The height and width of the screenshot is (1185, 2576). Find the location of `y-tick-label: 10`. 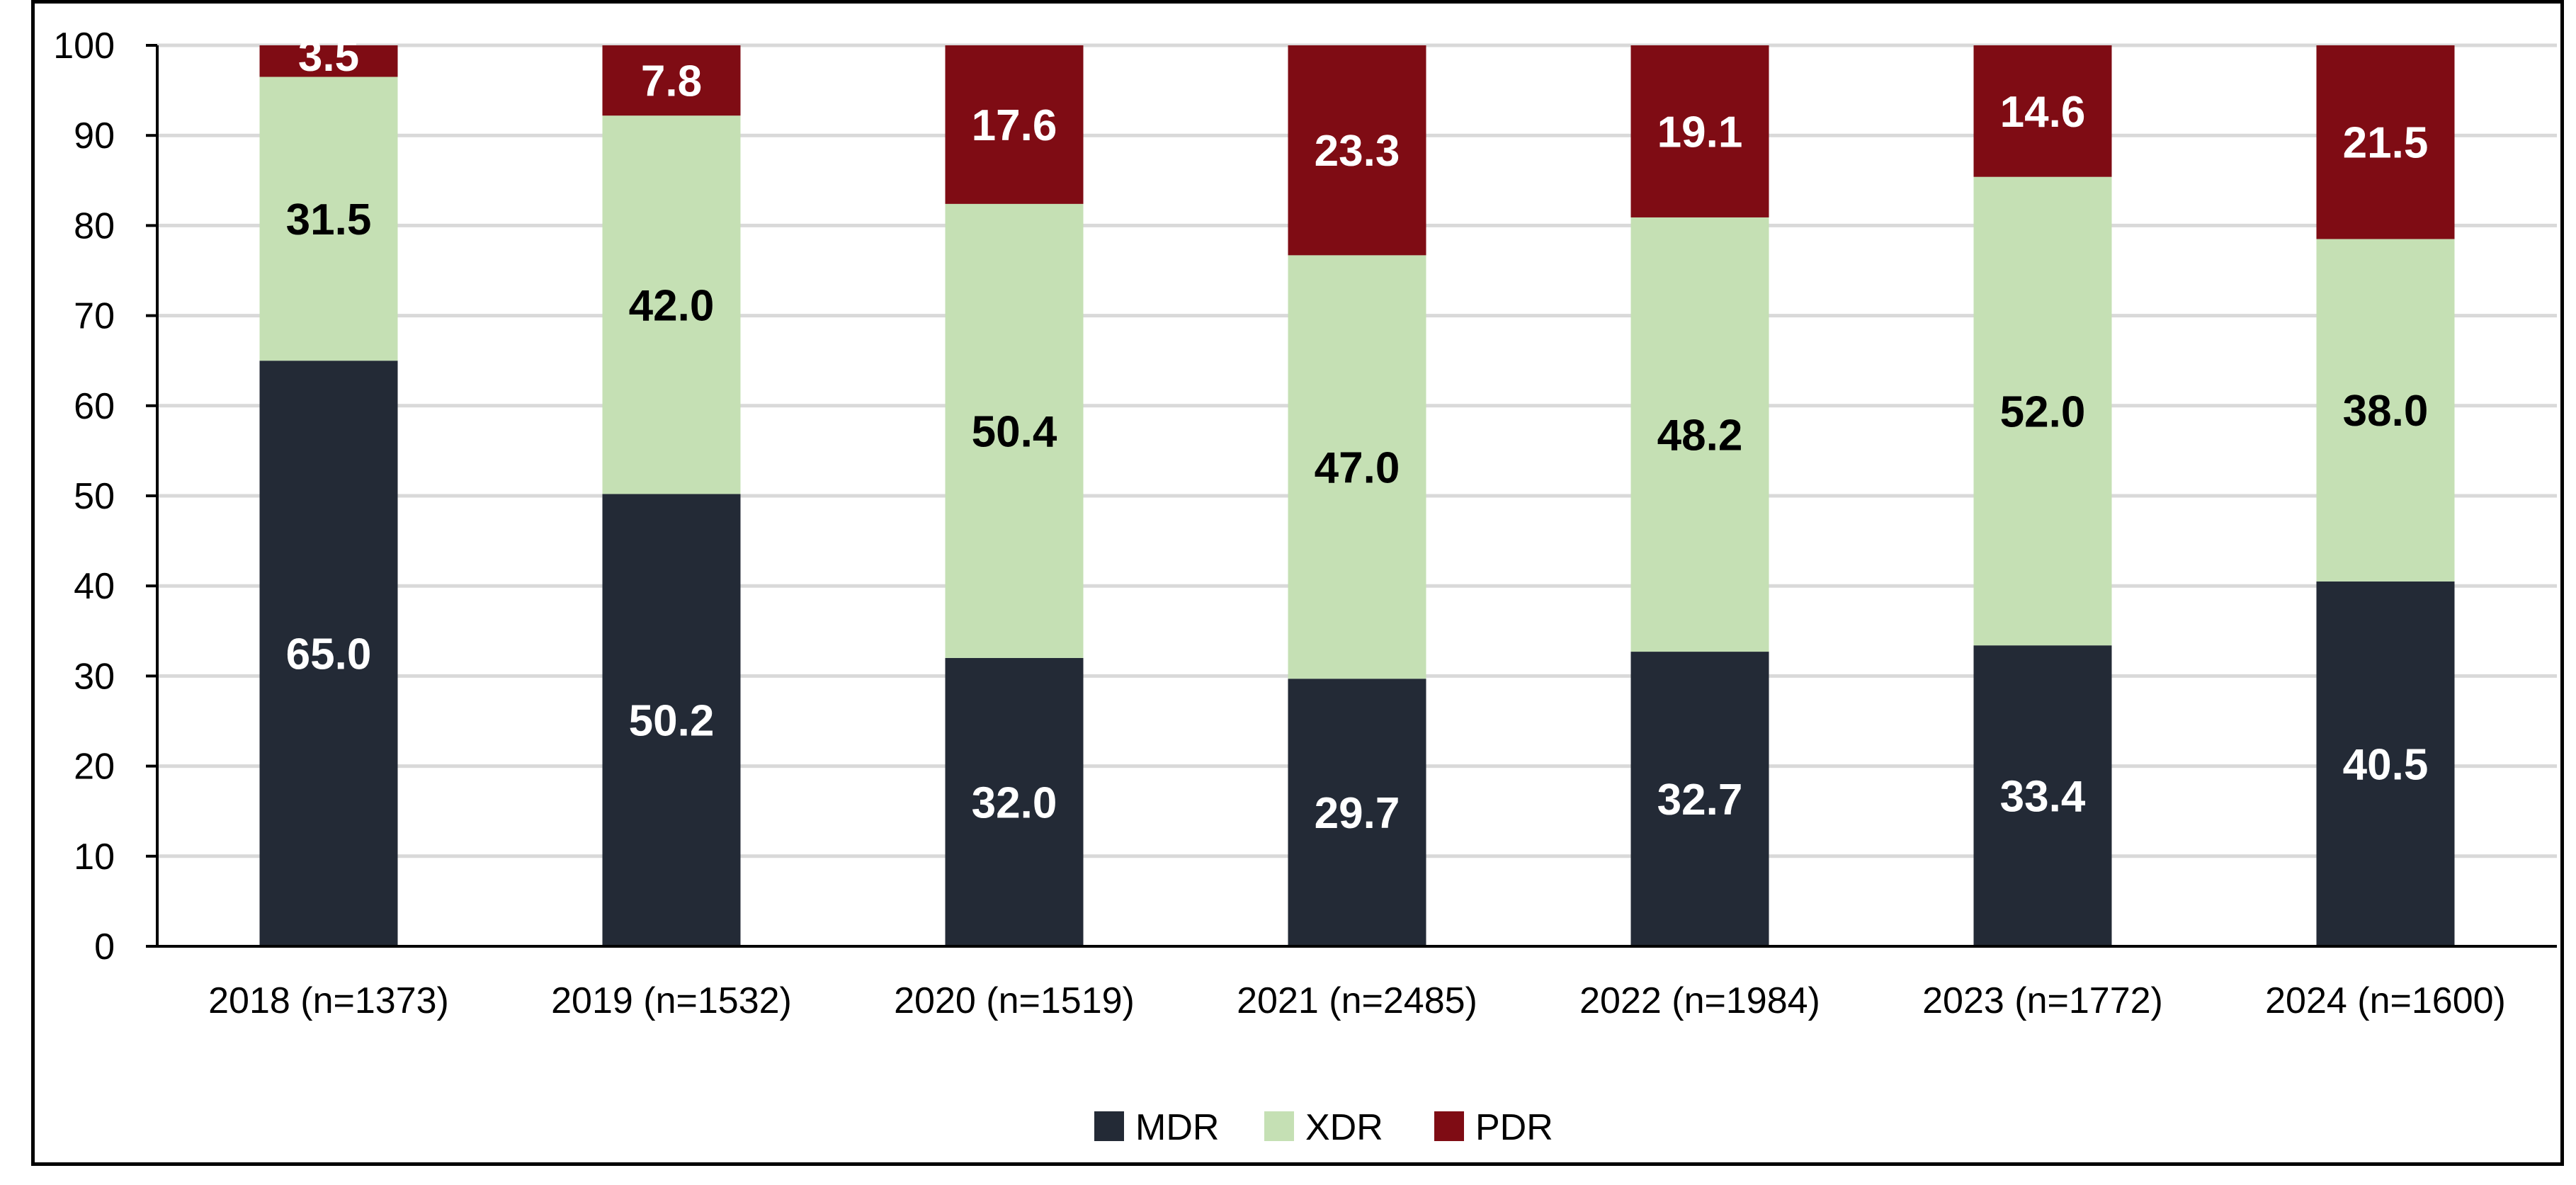

y-tick-label: 10 is located at coordinates (94, 857).